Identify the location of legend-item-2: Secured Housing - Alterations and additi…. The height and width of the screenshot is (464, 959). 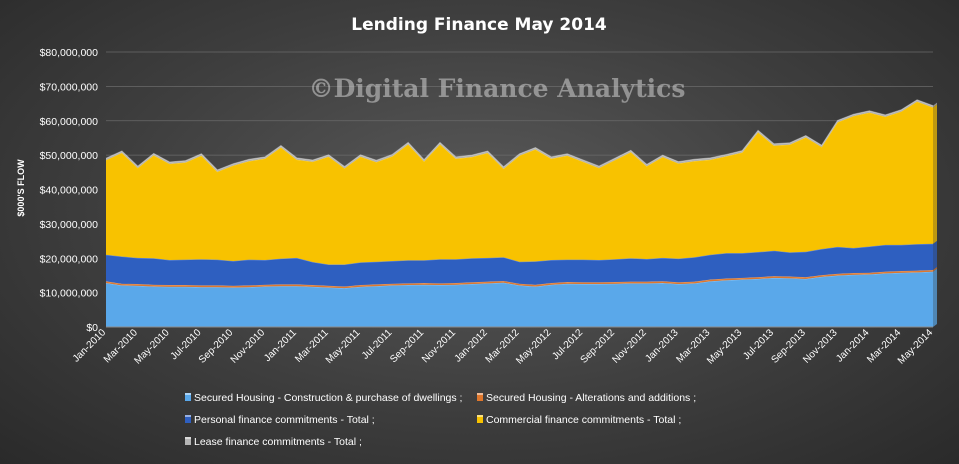
(586, 398).